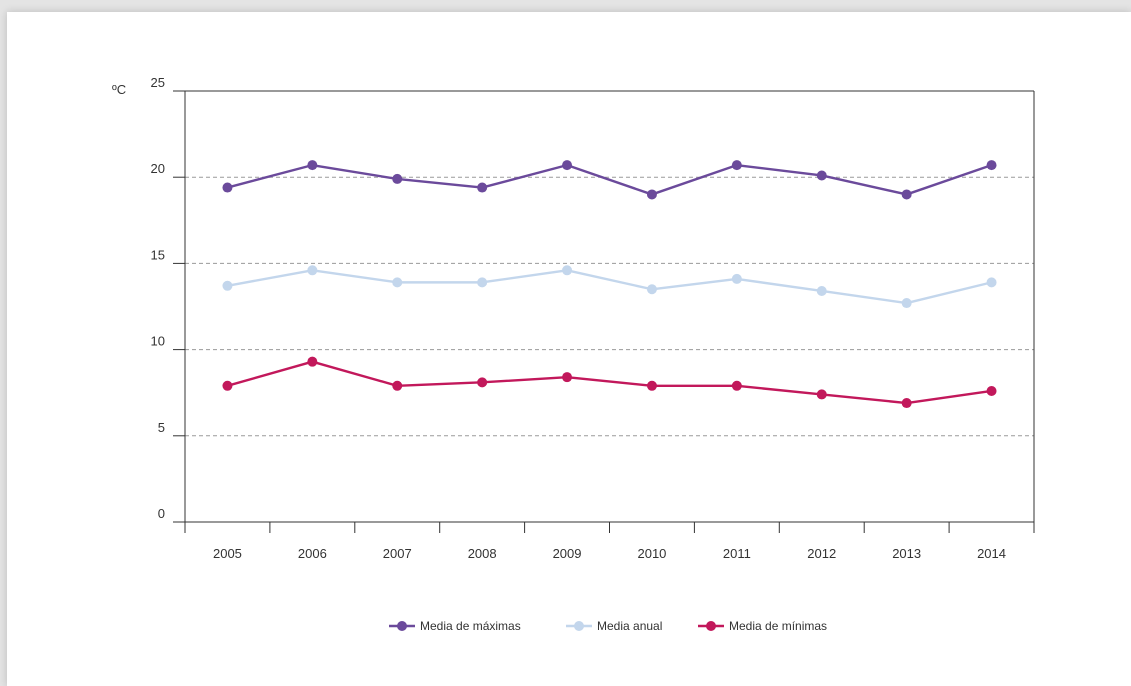 This screenshot has height=686, width=1131. I want to click on legend-item: Media de máximas, so click(455, 626).